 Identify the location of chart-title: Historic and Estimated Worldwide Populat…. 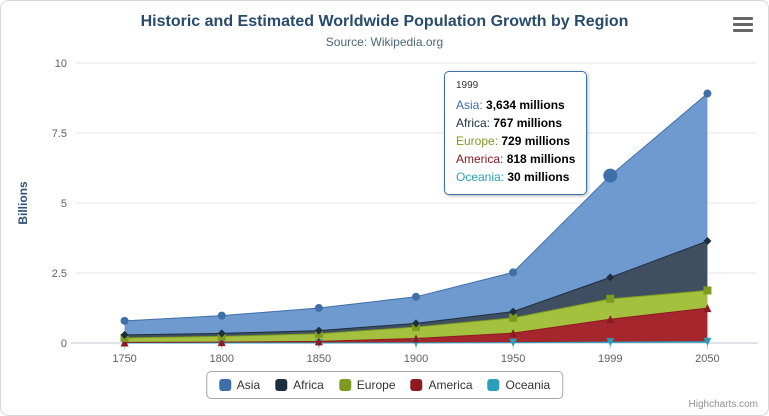
(384, 21).